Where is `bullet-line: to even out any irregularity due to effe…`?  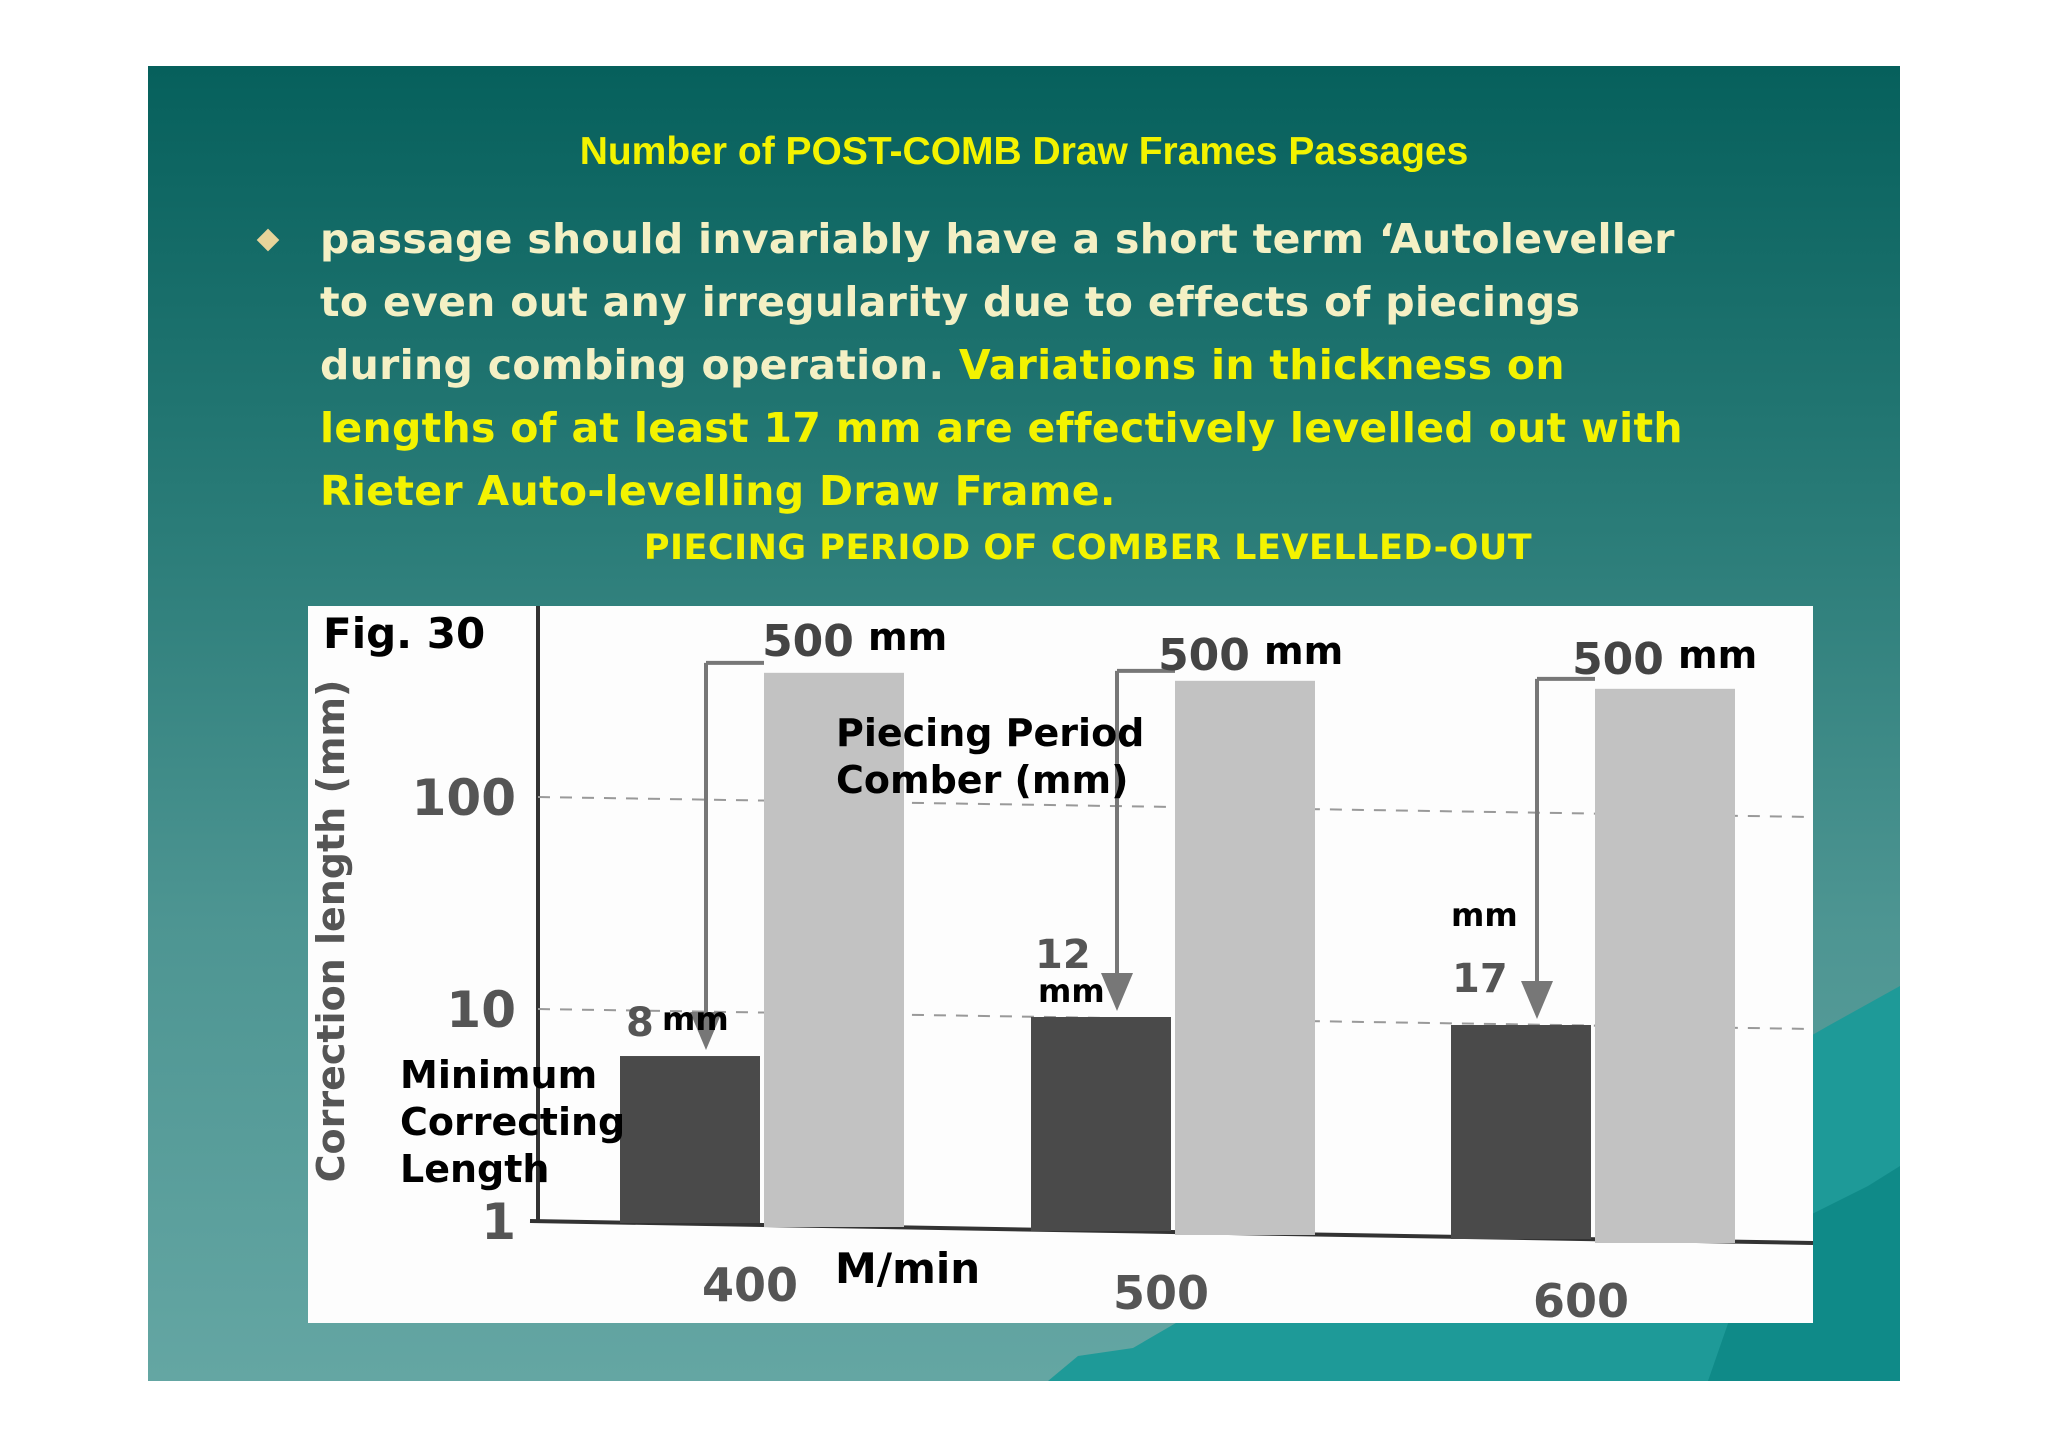 bullet-line: to even out any irregularity due to effe… is located at coordinates (1085, 302).